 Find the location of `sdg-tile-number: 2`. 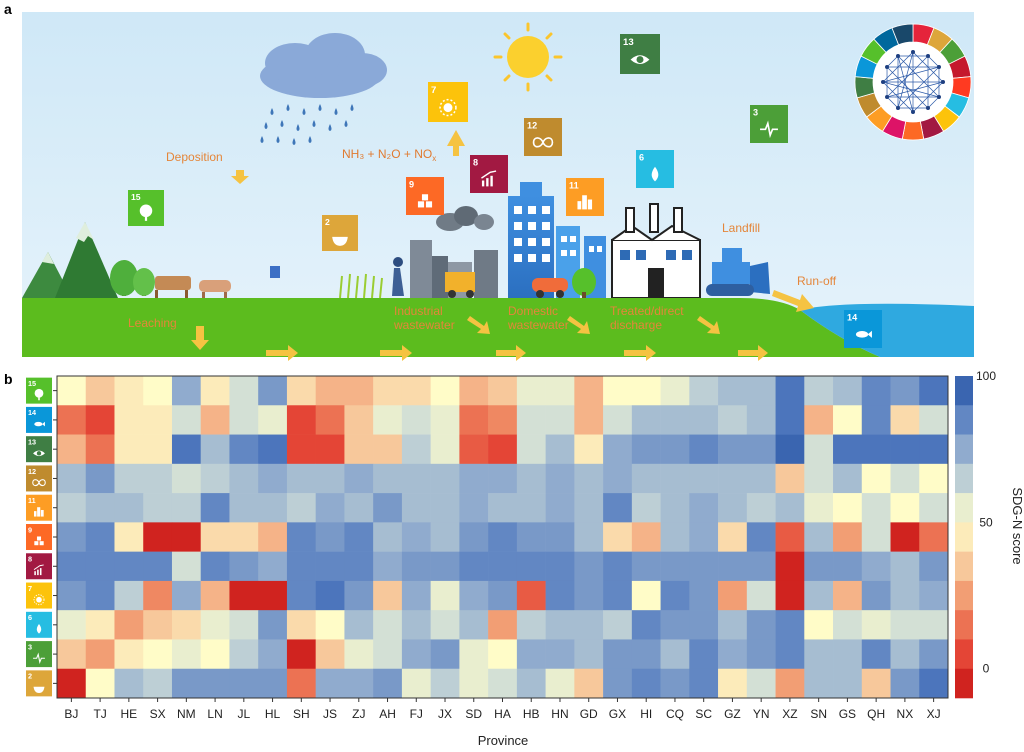

sdg-tile-number: 2 is located at coordinates (327, 222).